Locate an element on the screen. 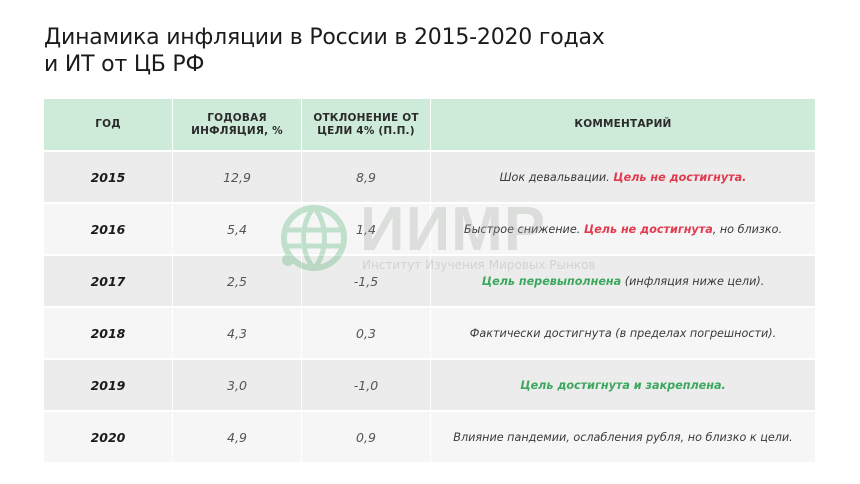 This screenshot has width=860, height=484. comment-highlight: Цель не достигнута is located at coordinates (648, 229).